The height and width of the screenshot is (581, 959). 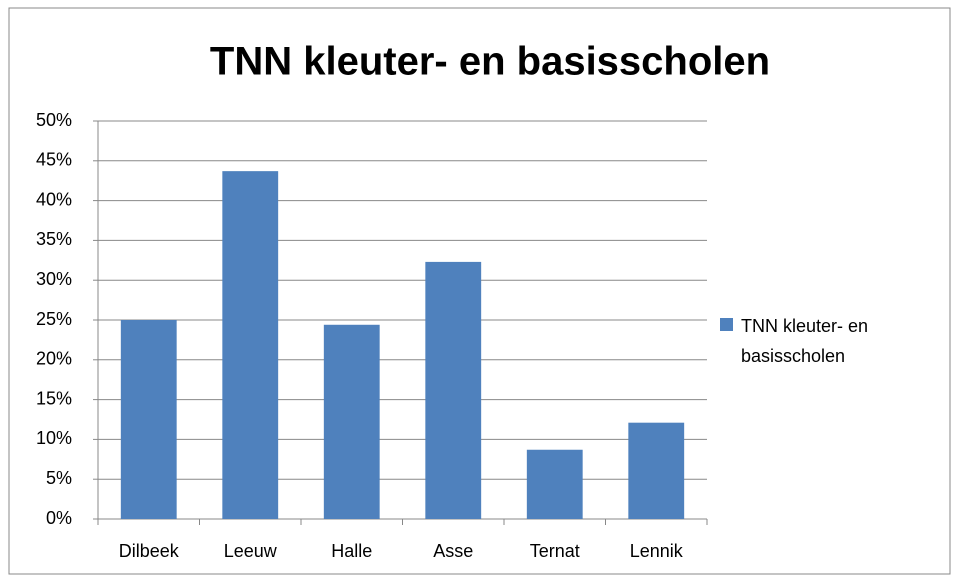 What do you see at coordinates (726, 324) in the screenshot?
I see `legend-swatch` at bounding box center [726, 324].